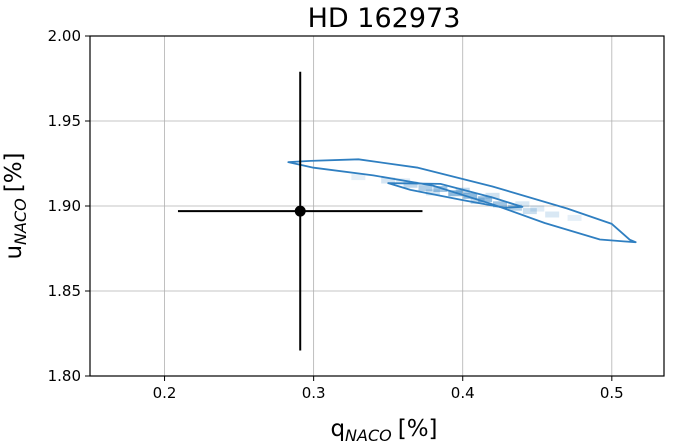 This screenshot has width=680, height=442. Describe the element at coordinates (64, 376) in the screenshot. I see `y-tick-label: 1.80` at that location.